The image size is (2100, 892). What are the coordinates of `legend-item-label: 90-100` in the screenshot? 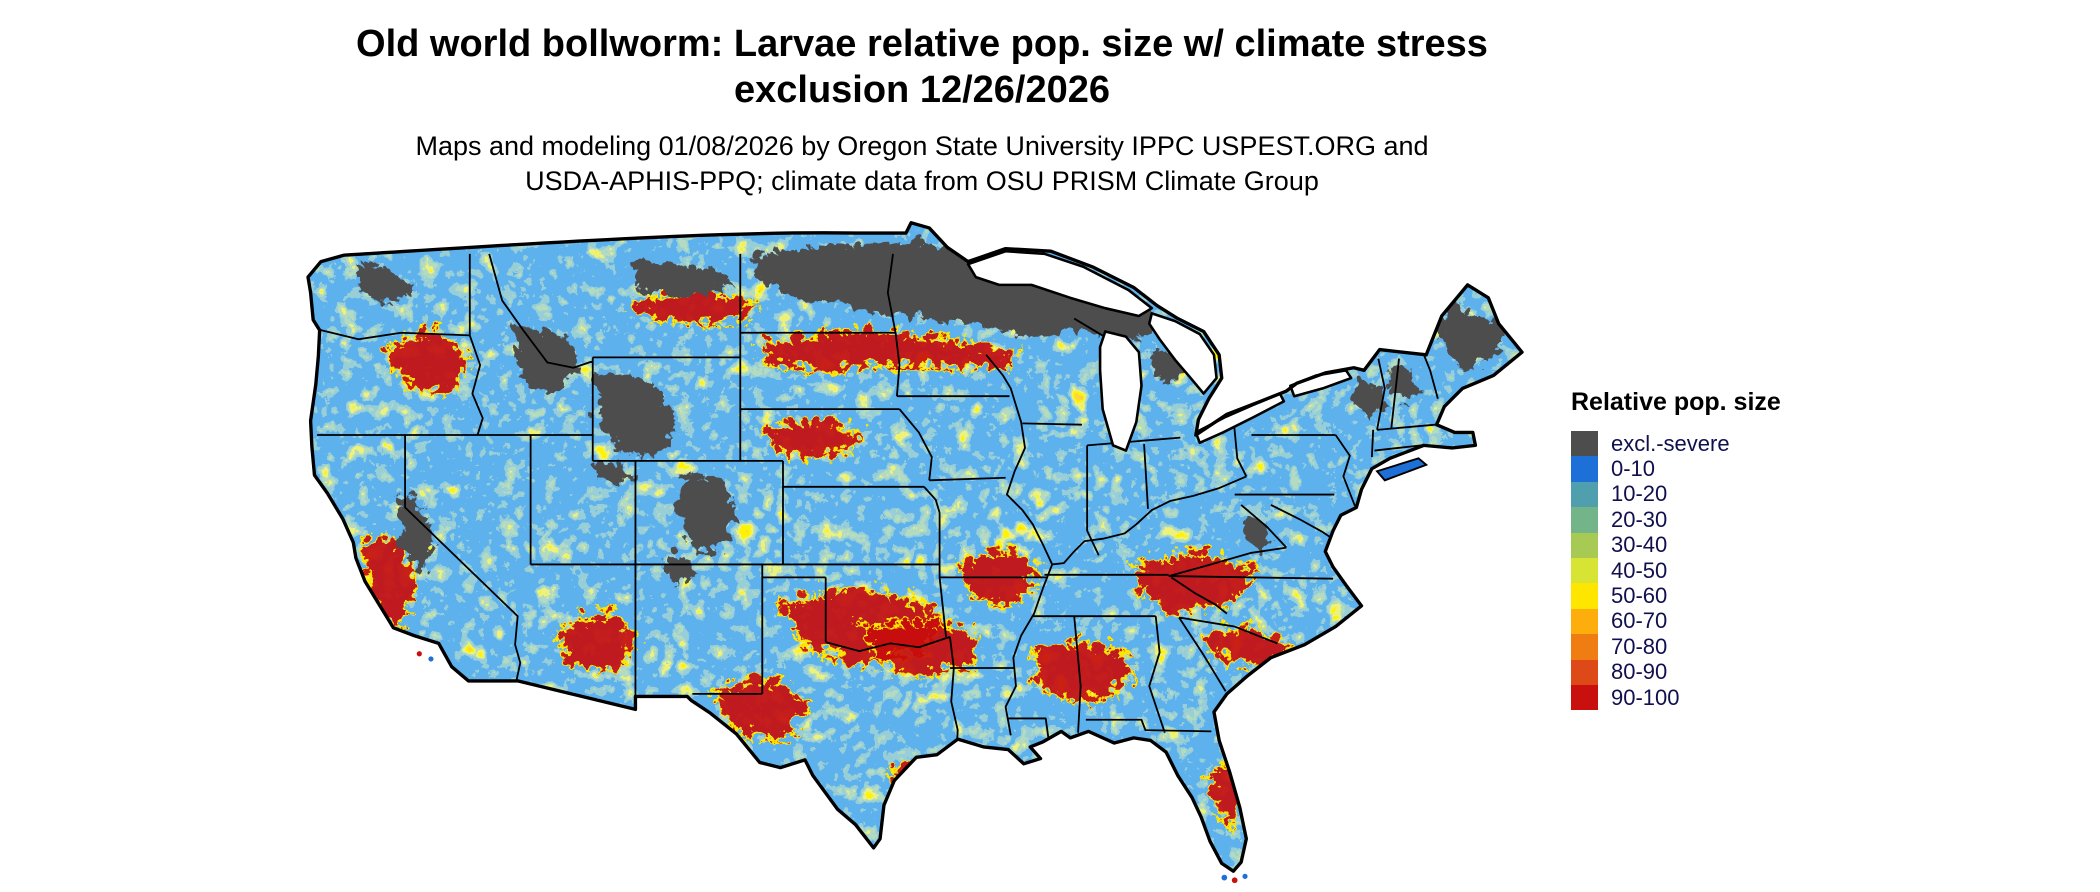 It's located at (1645, 697).